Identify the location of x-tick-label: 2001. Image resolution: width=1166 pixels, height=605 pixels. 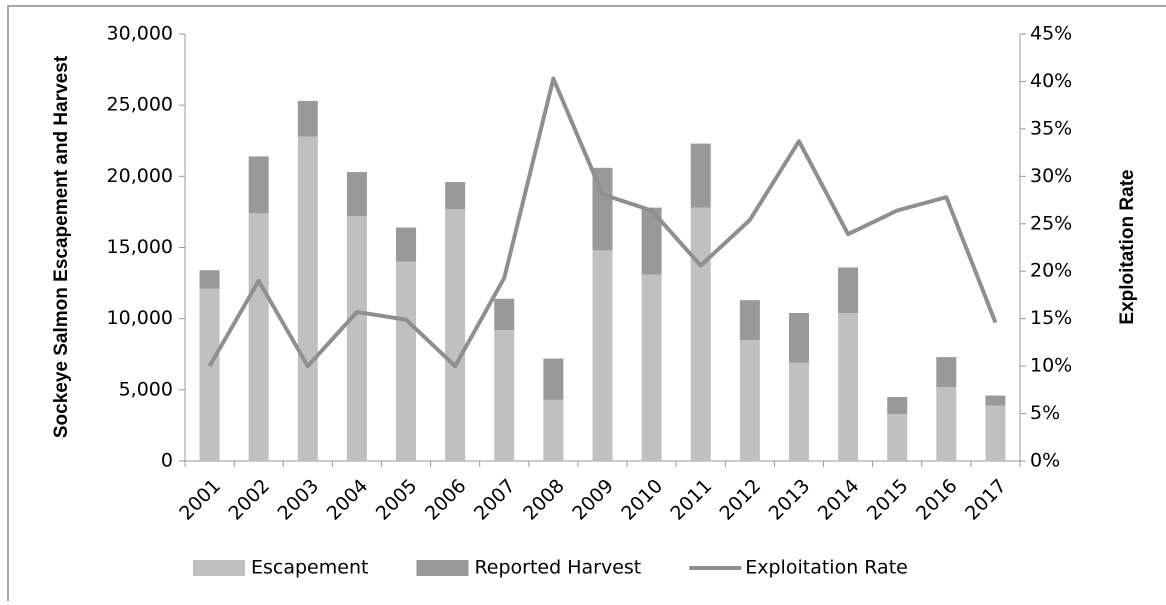
(200, 500).